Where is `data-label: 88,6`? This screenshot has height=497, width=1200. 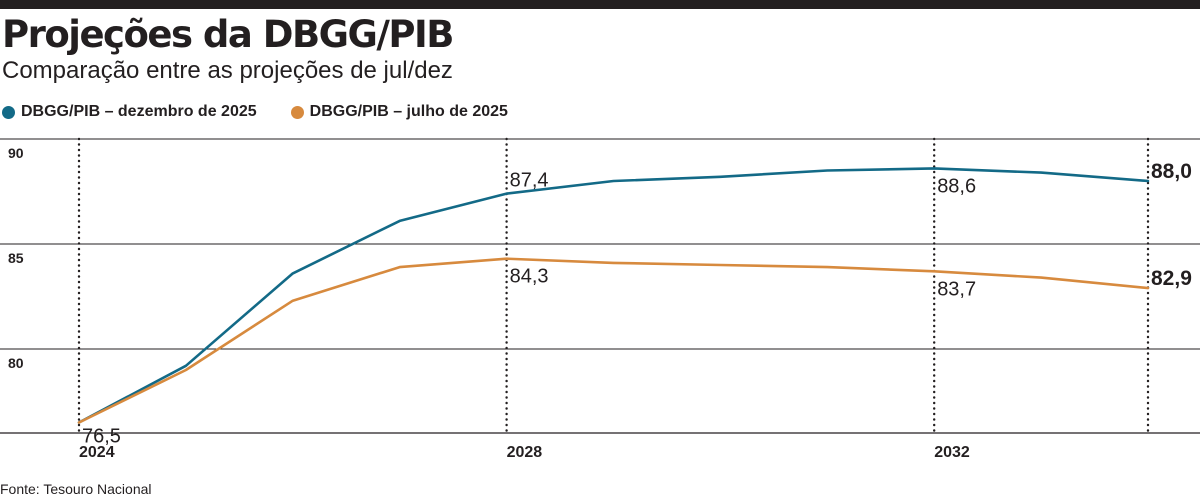
data-label: 88,6 is located at coordinates (956, 186).